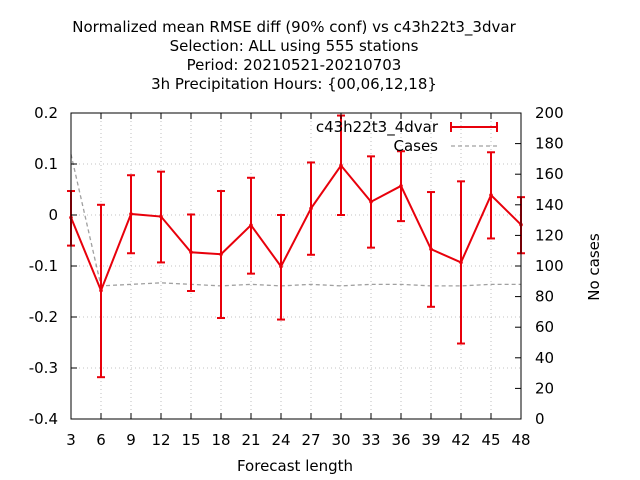 The width and height of the screenshot is (640, 480). I want to click on y2-tick-label: 60, so click(544, 327).